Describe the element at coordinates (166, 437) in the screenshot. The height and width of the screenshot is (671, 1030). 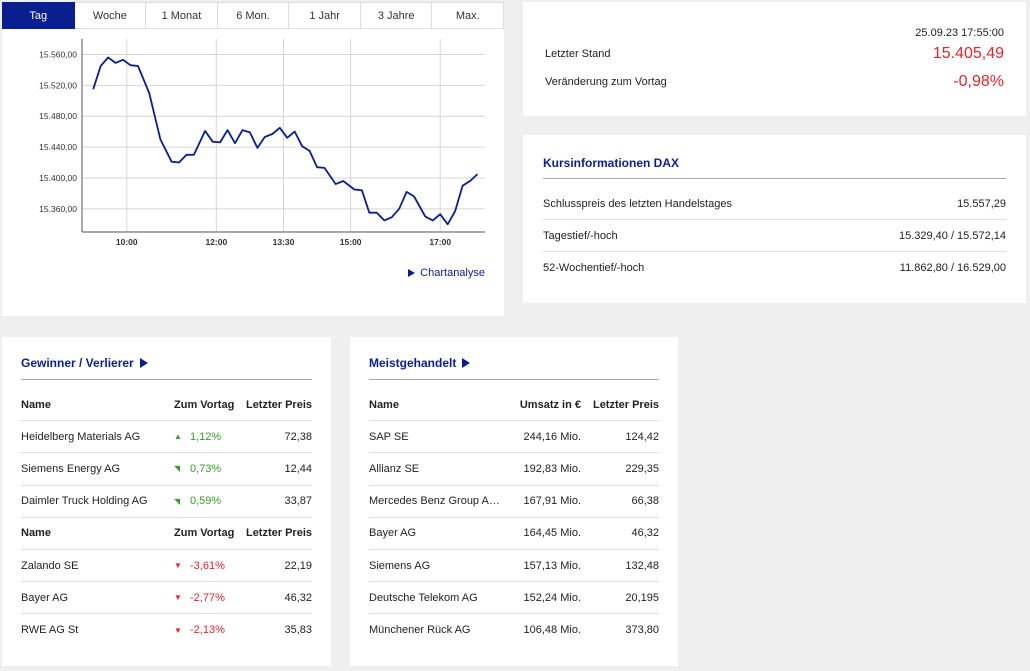
I see `table-row: Heidelberg Materials AG ▲ 1,12% 72,38` at that location.